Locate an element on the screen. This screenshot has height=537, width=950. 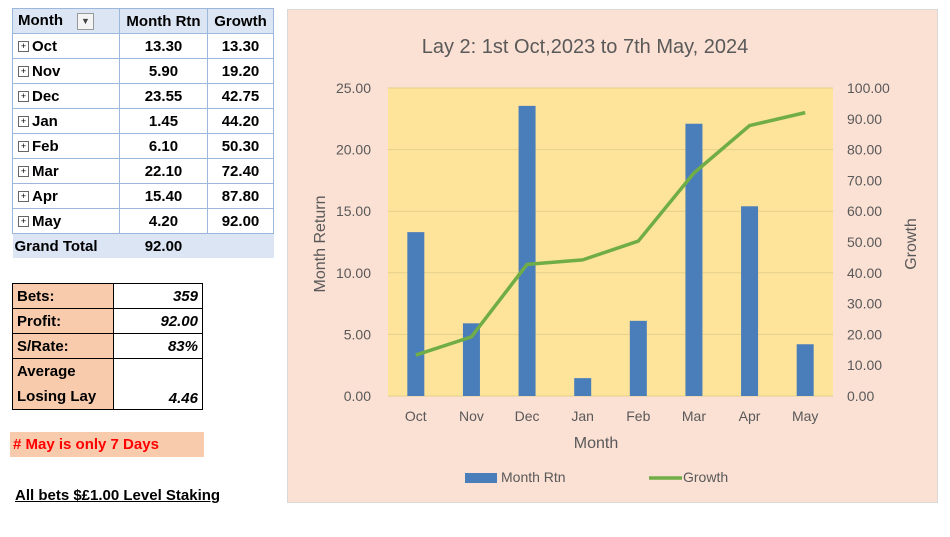
bar-feb is located at coordinates (638, 358).